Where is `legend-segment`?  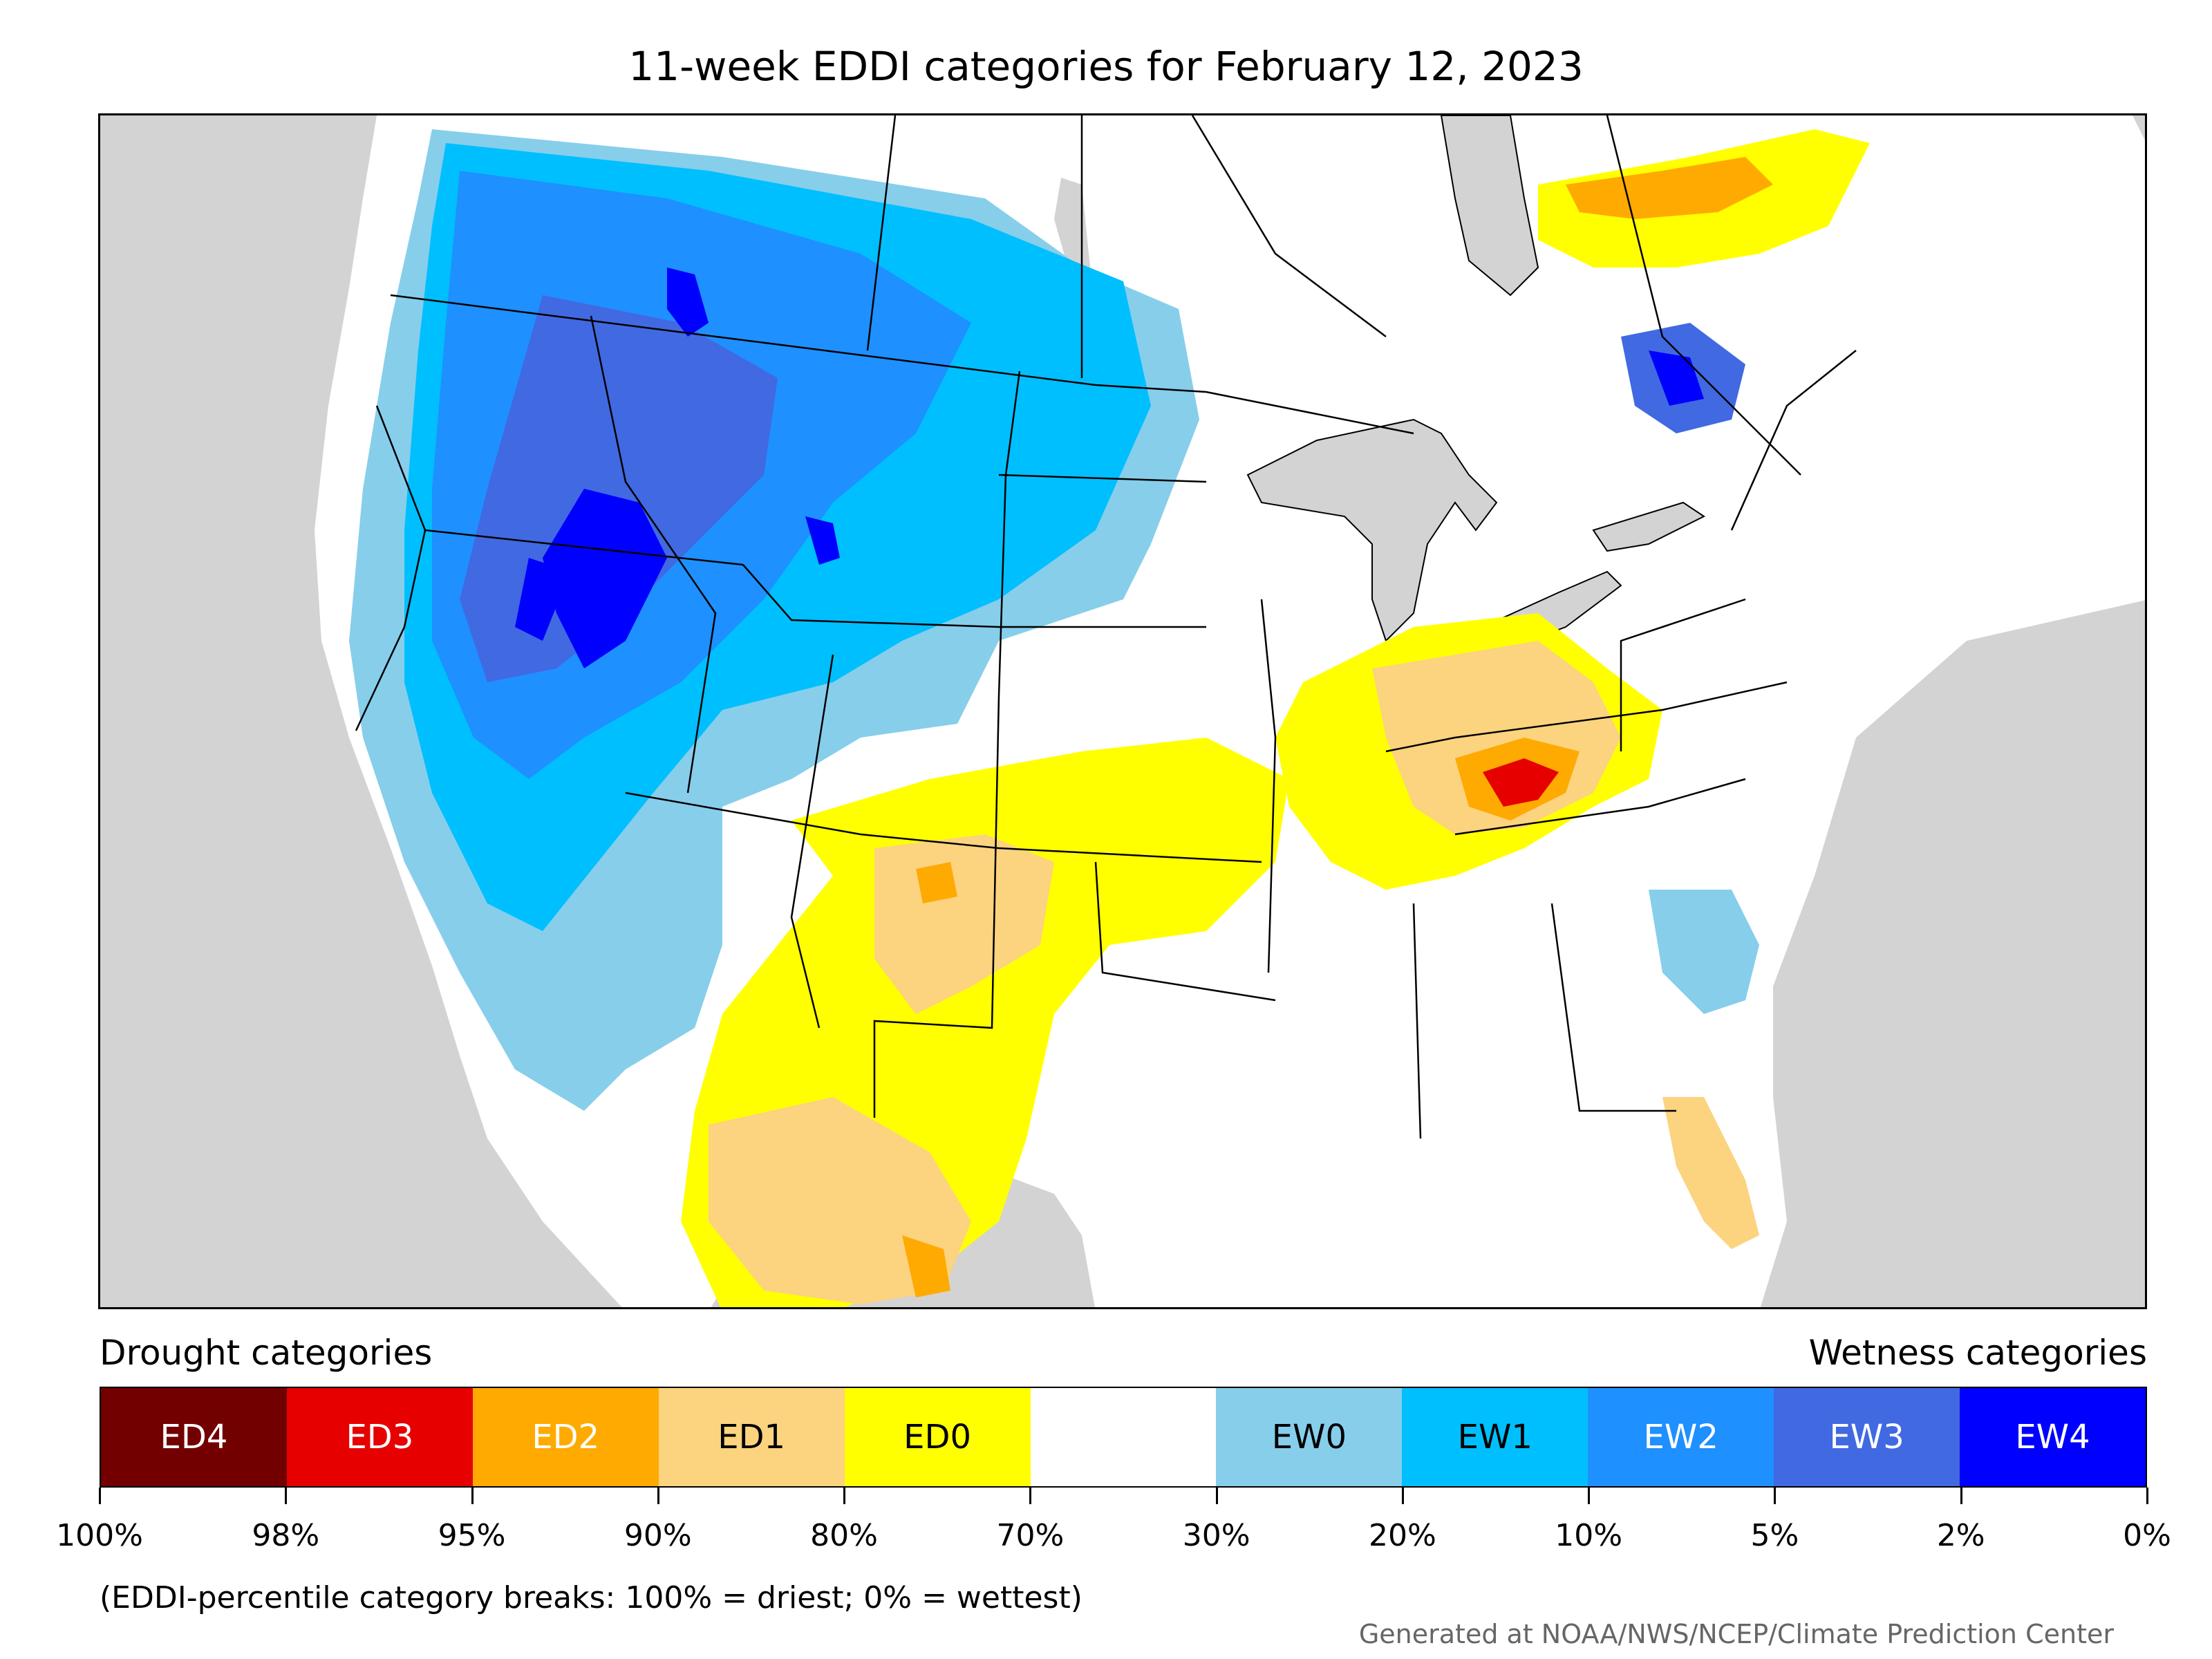
legend-segment is located at coordinates (1124, 1437).